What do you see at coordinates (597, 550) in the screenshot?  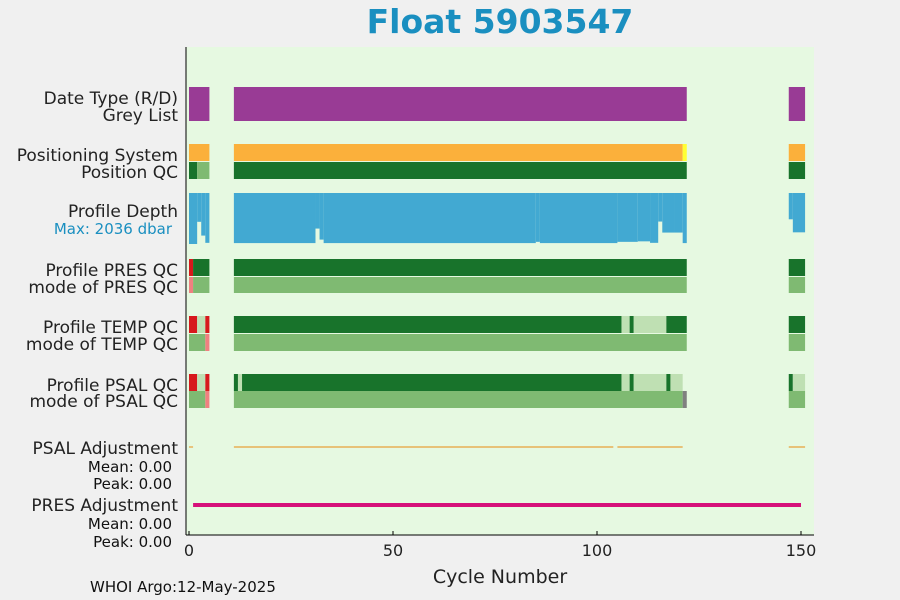 I see `x-tick-label: 100` at bounding box center [597, 550].